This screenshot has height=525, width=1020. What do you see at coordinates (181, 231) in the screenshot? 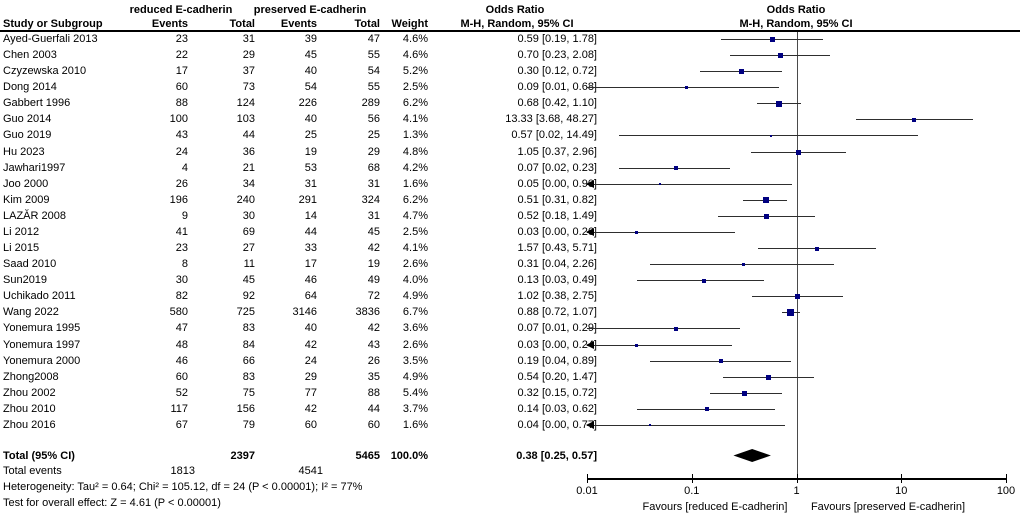
I see `study-cell-events1: 41` at bounding box center [181, 231].